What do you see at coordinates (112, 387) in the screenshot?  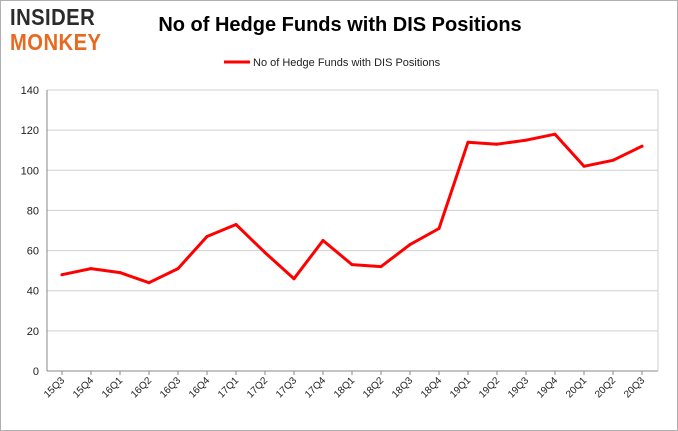 I see `x-tick-label: 16Q1` at bounding box center [112, 387].